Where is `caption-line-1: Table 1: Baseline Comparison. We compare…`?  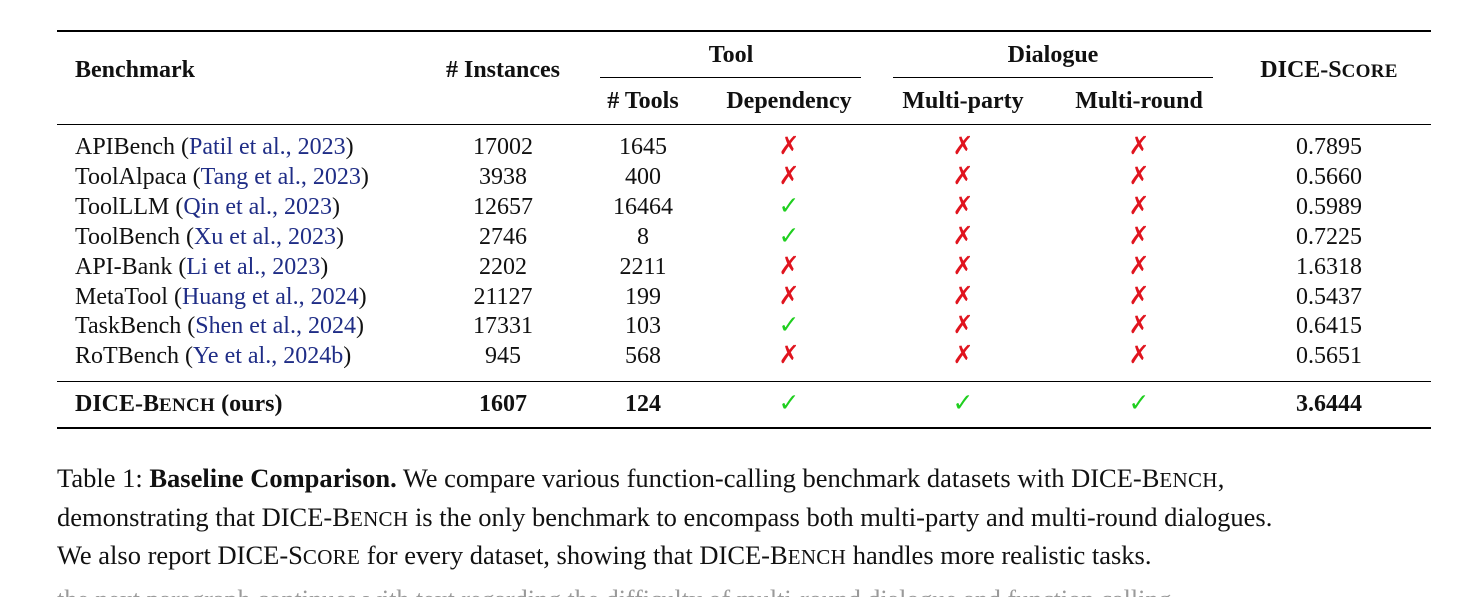 caption-line-1: Table 1: Baseline Comparison. We compare… is located at coordinates (641, 478).